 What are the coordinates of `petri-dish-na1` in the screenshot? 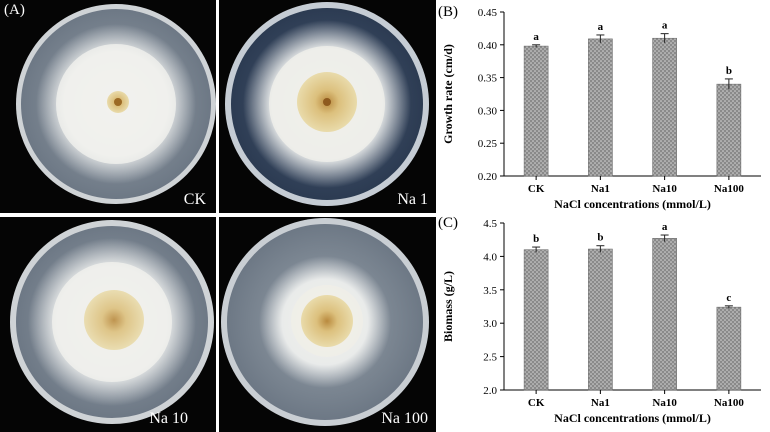 It's located at (327, 104).